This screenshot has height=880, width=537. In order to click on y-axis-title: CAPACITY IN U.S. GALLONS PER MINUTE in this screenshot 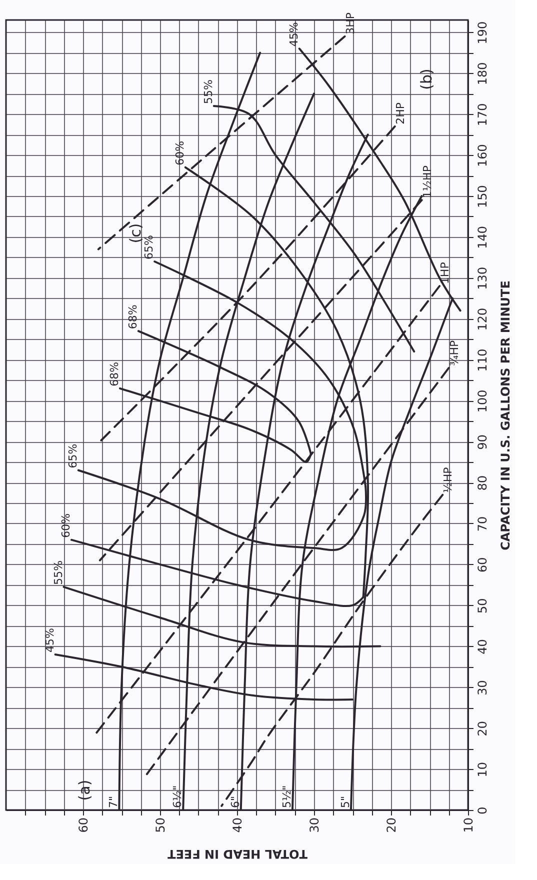, I will do `click(505, 415)`.